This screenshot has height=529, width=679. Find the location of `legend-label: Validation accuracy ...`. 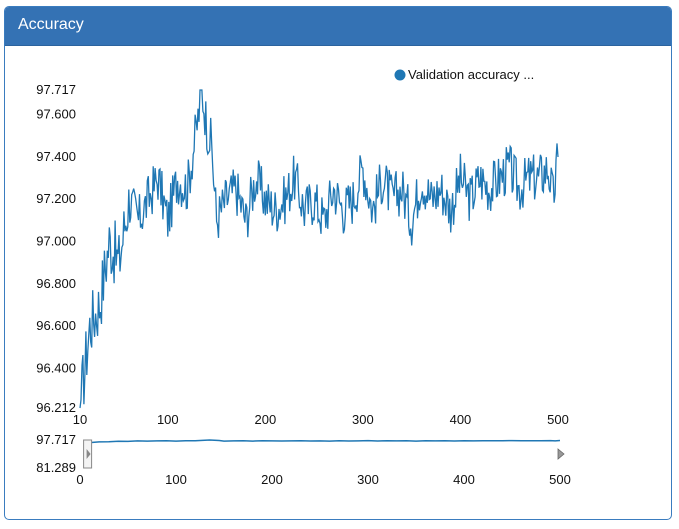

legend-label: Validation accuracy ... is located at coordinates (471, 74).